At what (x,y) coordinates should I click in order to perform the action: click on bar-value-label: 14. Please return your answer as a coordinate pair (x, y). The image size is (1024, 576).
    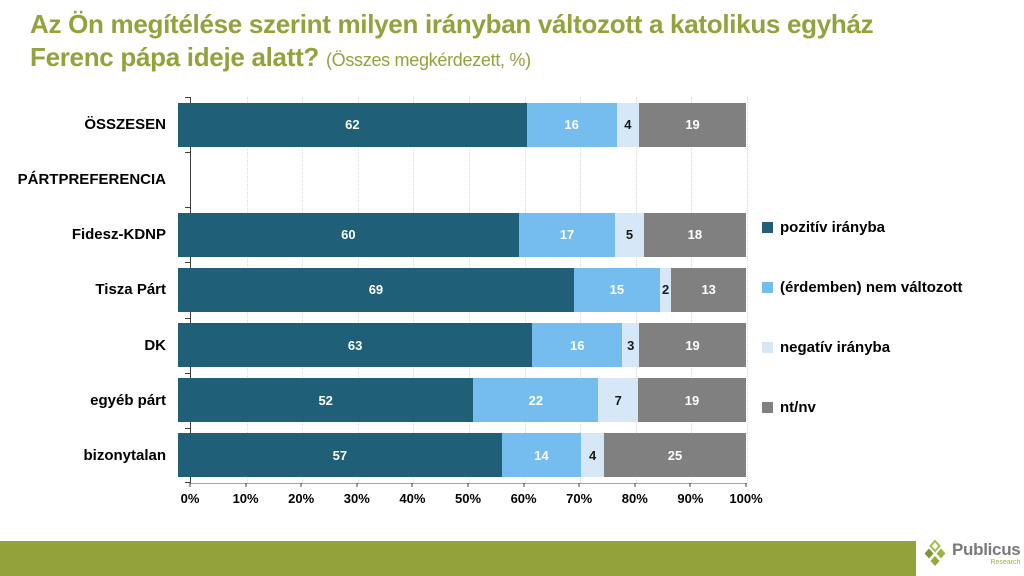
    Looking at the image, I should click on (541, 455).